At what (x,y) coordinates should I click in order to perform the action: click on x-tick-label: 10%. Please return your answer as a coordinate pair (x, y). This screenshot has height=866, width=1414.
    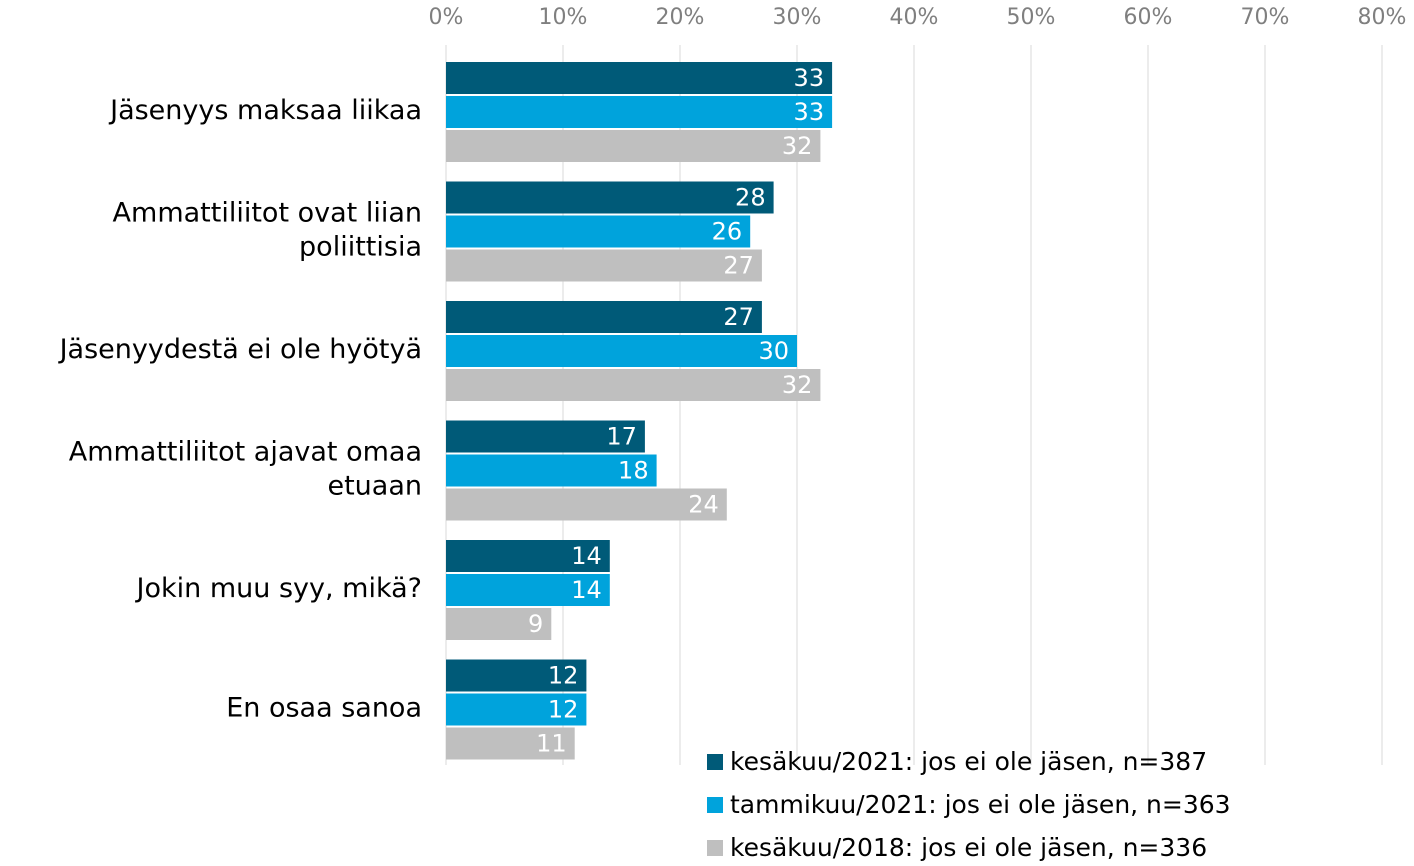
    Looking at the image, I should click on (563, 17).